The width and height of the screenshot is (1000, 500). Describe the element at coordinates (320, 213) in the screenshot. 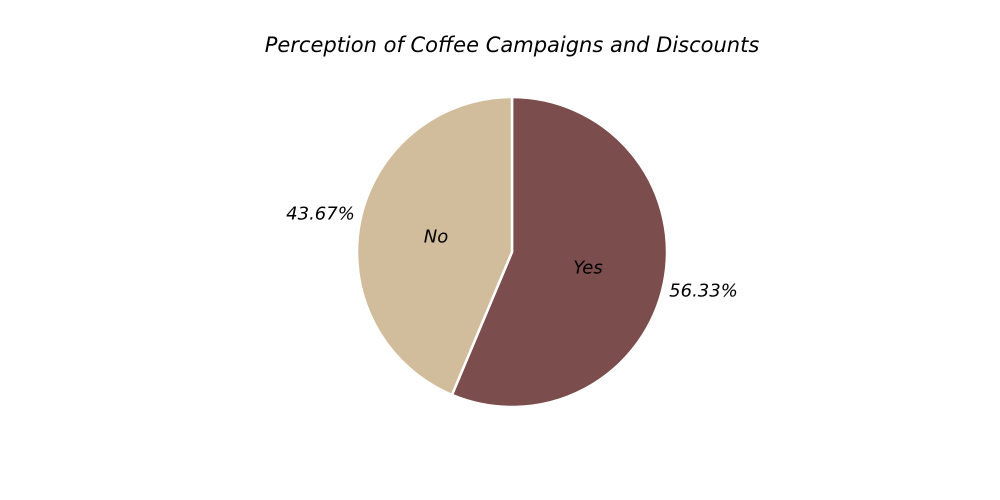

I see `slice-percent-no: 43.67%` at that location.